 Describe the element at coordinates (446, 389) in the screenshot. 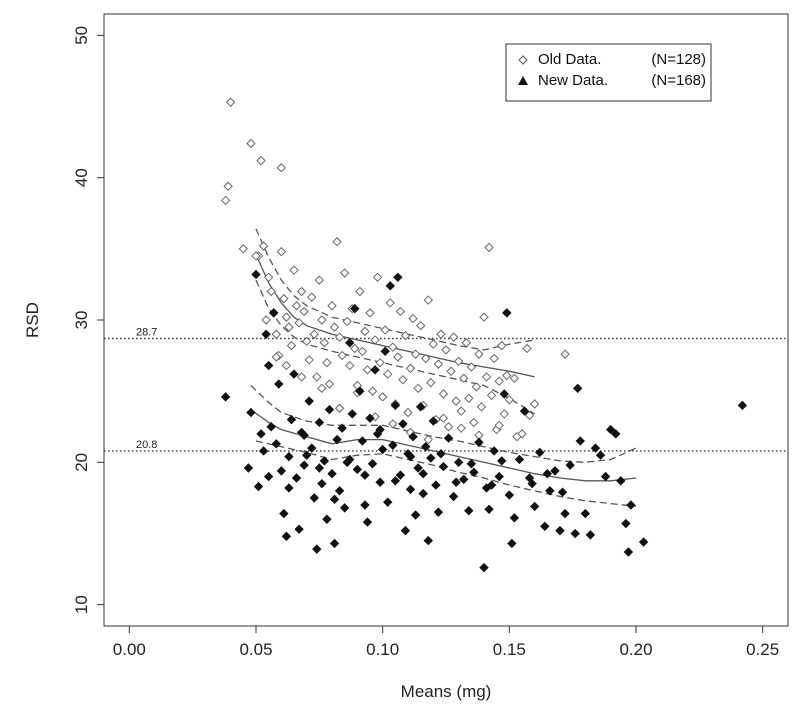

I see `reference-lines: 28.7 20.8` at that location.